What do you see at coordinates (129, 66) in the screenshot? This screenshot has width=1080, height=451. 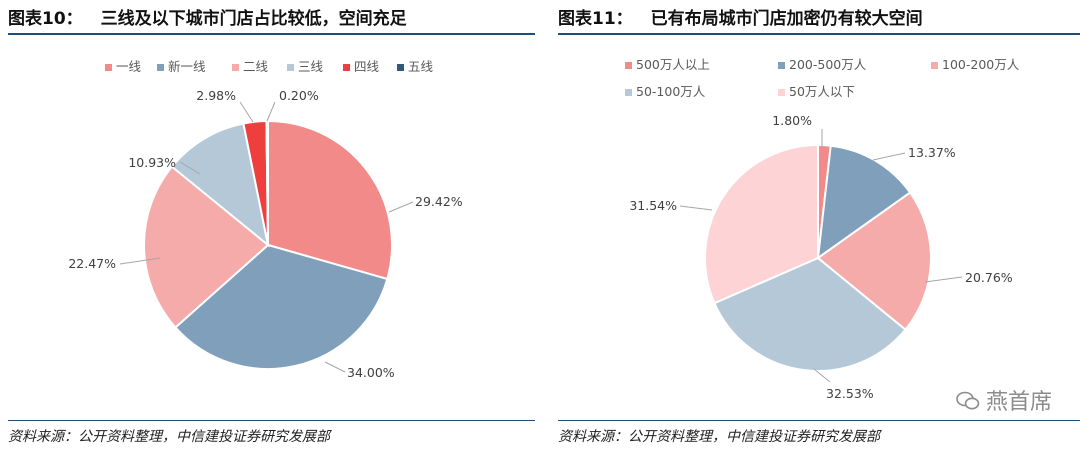 I see `tier-legend-label: 一线` at bounding box center [129, 66].